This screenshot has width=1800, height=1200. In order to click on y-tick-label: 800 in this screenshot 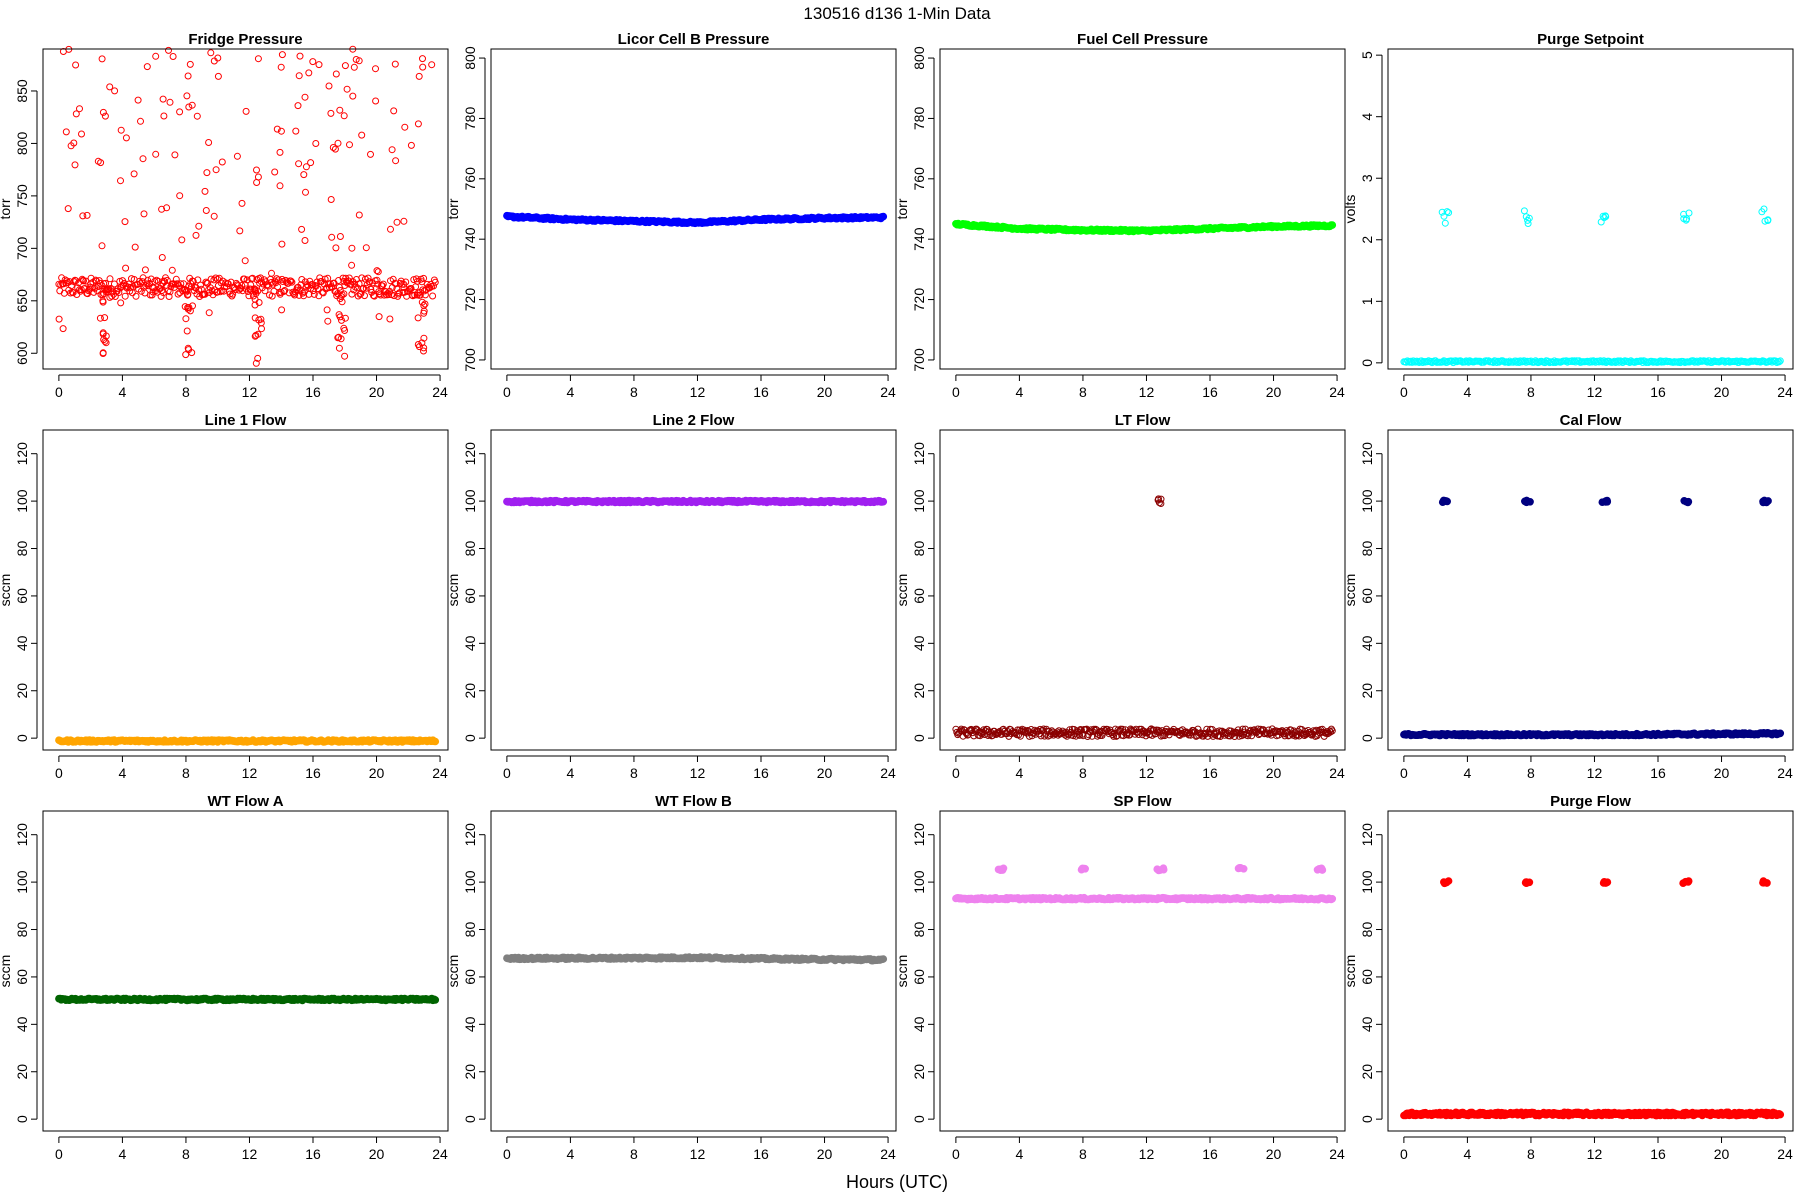, I will do `click(22, 144)`.